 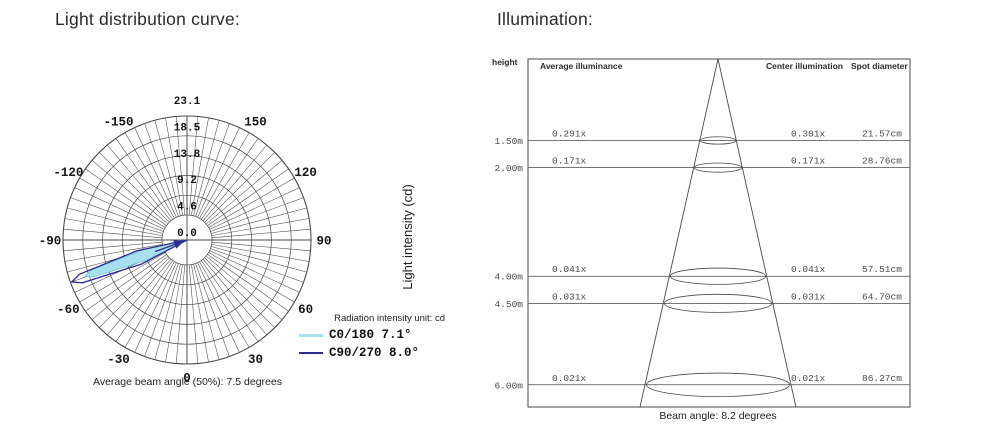 I want to click on beam-angle-caption: Beam angle: 8.2 degrees, so click(x=718, y=416).